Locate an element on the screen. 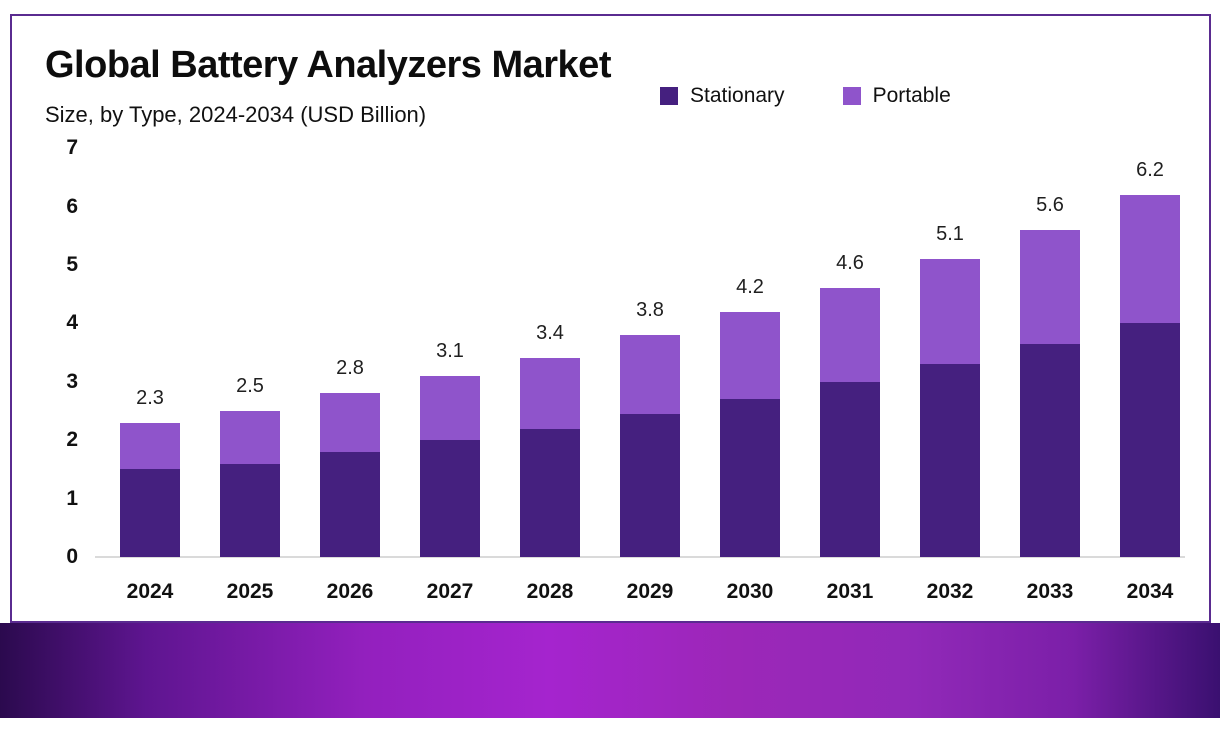 The width and height of the screenshot is (1220, 735). legend-item-stationary: Stationary is located at coordinates (722, 96).